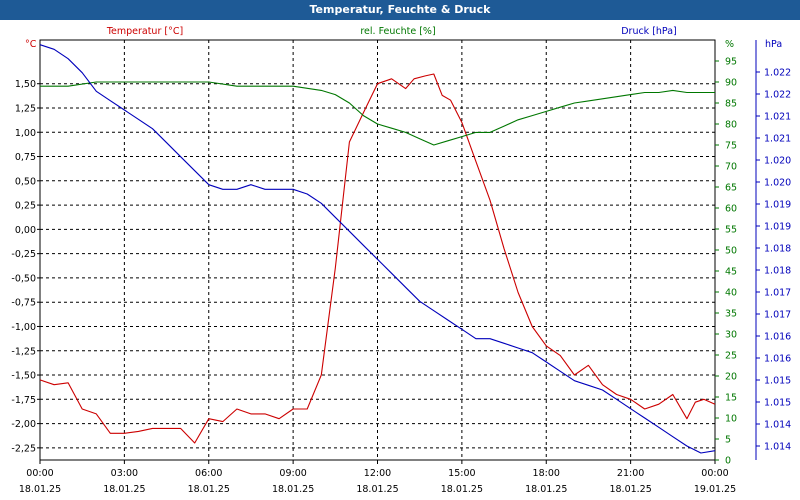  I want to click on x-tick-time-label: 09:00, so click(292, 473).